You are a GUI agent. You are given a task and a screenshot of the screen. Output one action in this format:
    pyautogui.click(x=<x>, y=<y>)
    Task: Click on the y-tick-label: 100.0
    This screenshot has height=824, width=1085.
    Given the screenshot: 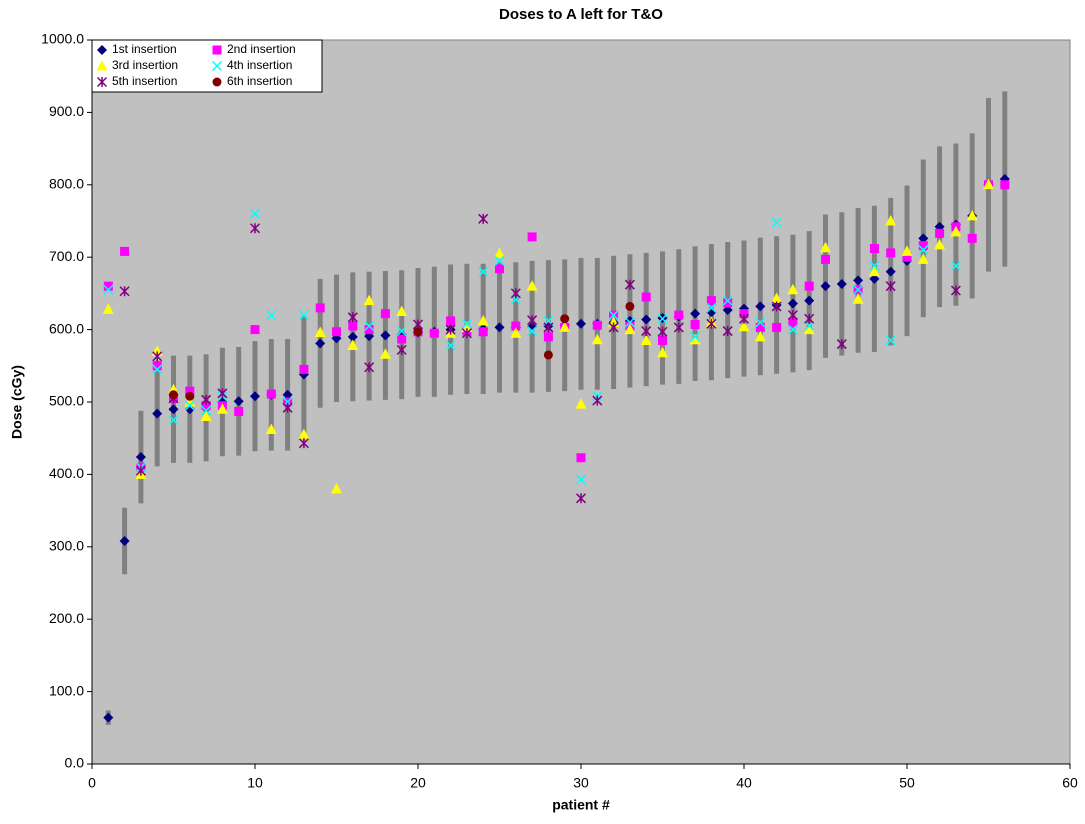 What is the action you would take?
    pyautogui.click(x=66, y=690)
    